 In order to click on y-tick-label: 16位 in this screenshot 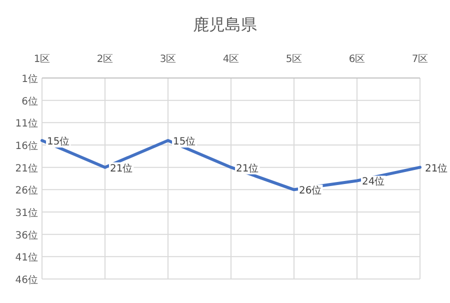, I will do `click(26, 146)`.